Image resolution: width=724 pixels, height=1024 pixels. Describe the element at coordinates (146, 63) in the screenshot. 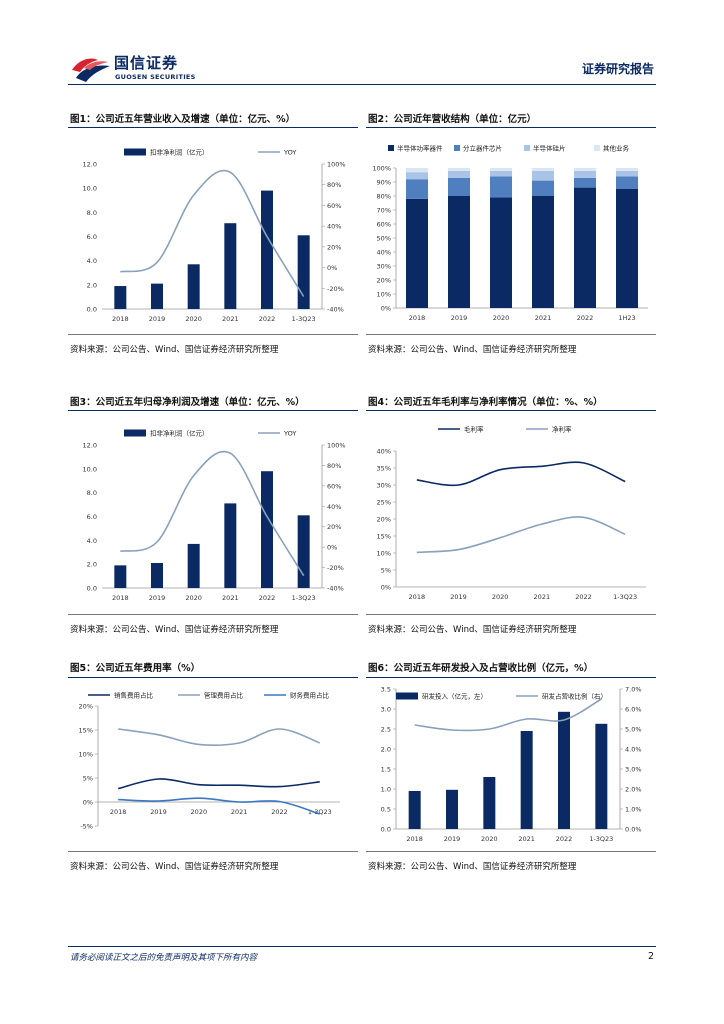

I see `logo-text-cn: 国信证券` at that location.